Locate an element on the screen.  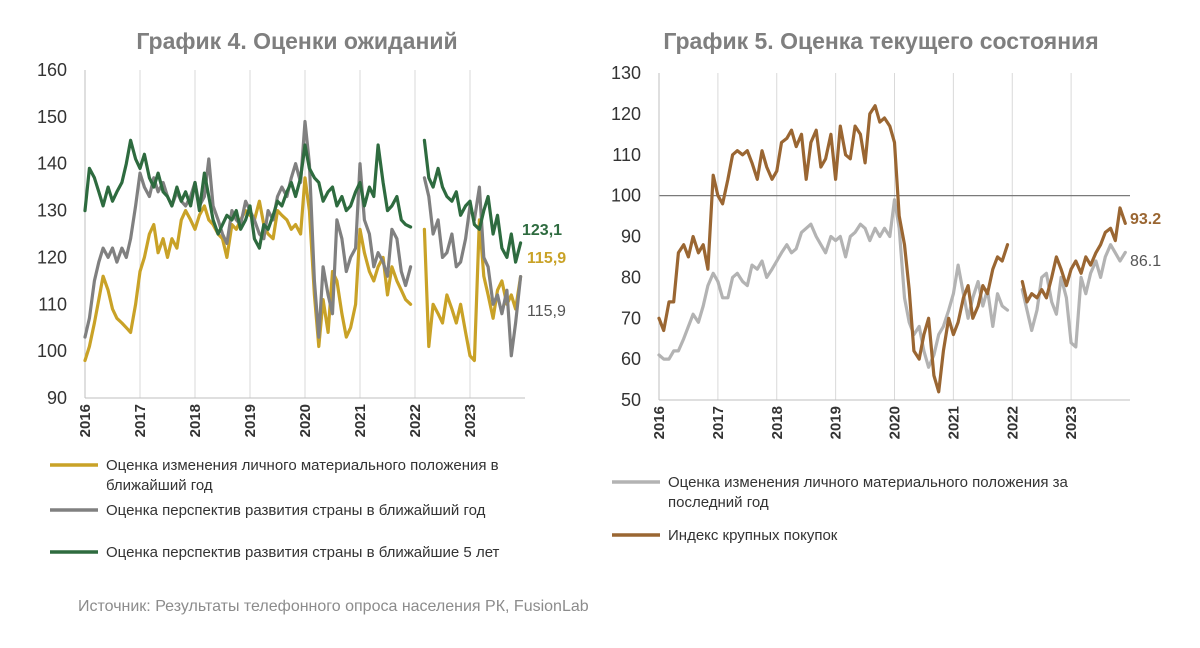
y-tick-label: 80 is located at coordinates (631, 277).